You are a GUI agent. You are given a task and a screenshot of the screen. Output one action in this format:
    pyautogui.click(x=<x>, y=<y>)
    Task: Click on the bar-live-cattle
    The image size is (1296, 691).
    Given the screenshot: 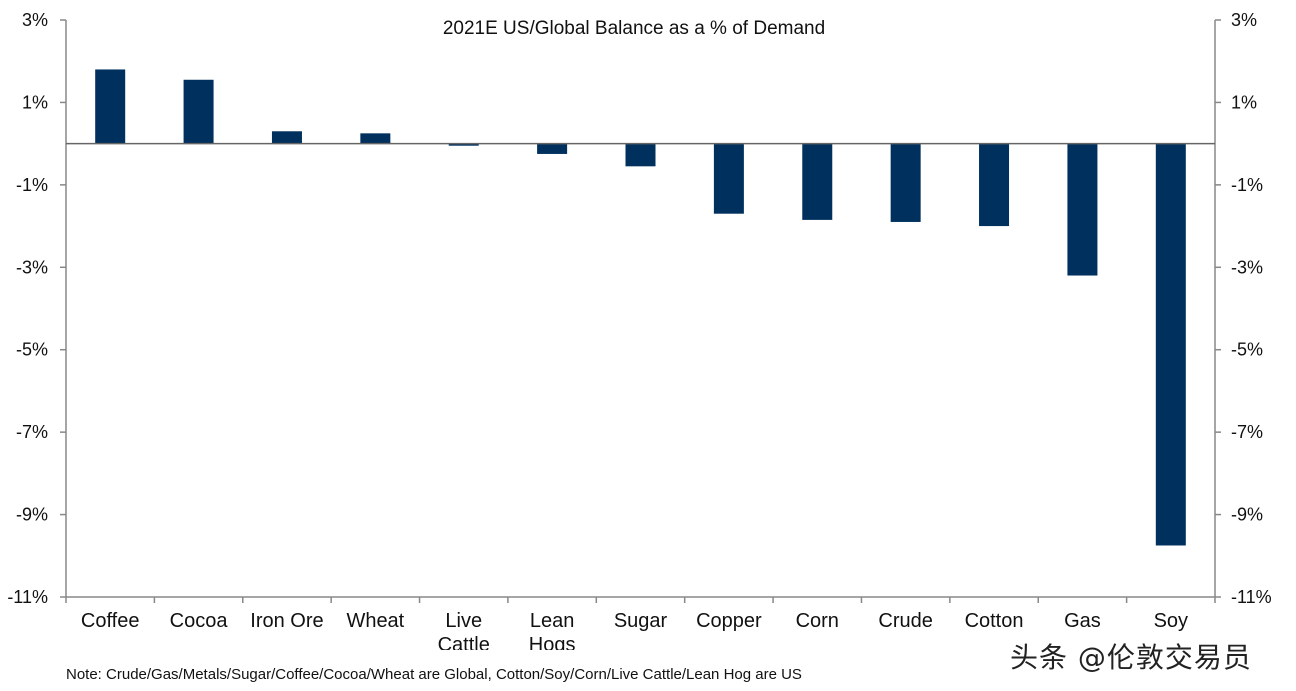 What is the action you would take?
    pyautogui.click(x=463, y=144)
    